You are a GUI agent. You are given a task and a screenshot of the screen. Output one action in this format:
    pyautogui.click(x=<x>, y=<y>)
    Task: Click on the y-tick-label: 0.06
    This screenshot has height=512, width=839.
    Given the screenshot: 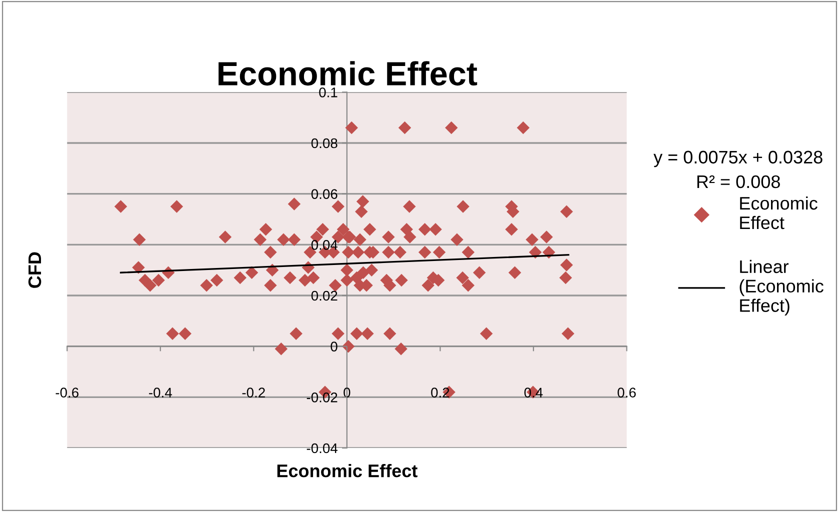 What is the action you would take?
    pyautogui.click(x=324, y=194)
    